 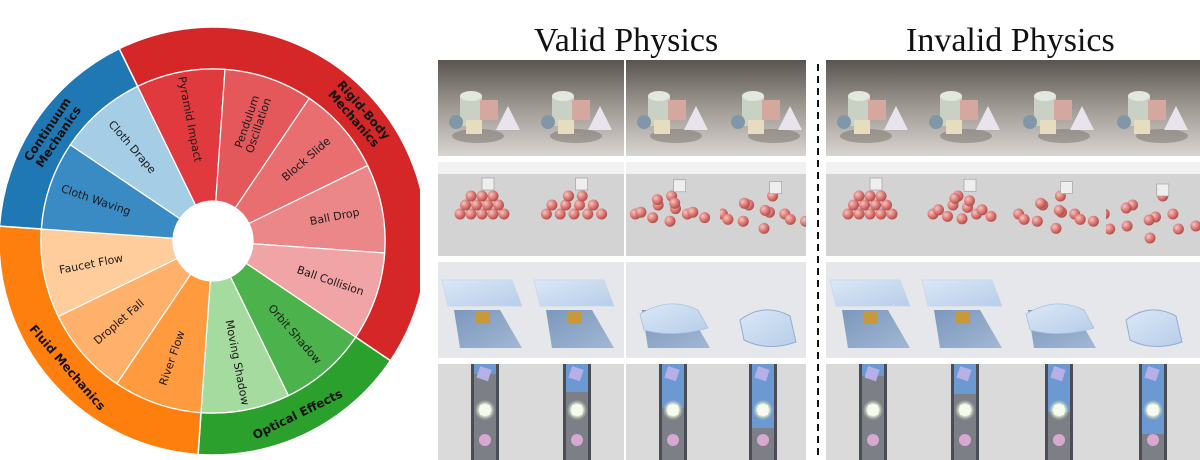 I want to click on valid-physics-title: Valid Physics, so click(x=626, y=40).